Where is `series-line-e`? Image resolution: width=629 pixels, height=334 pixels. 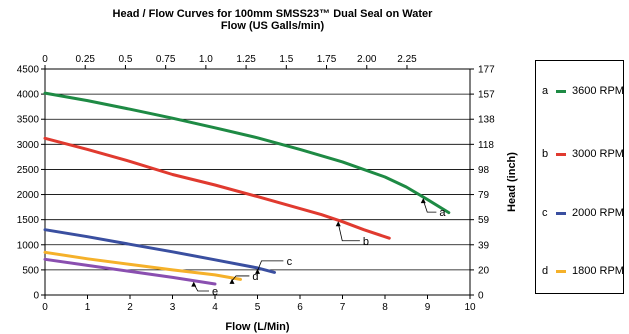
series-line-e is located at coordinates (130, 271).